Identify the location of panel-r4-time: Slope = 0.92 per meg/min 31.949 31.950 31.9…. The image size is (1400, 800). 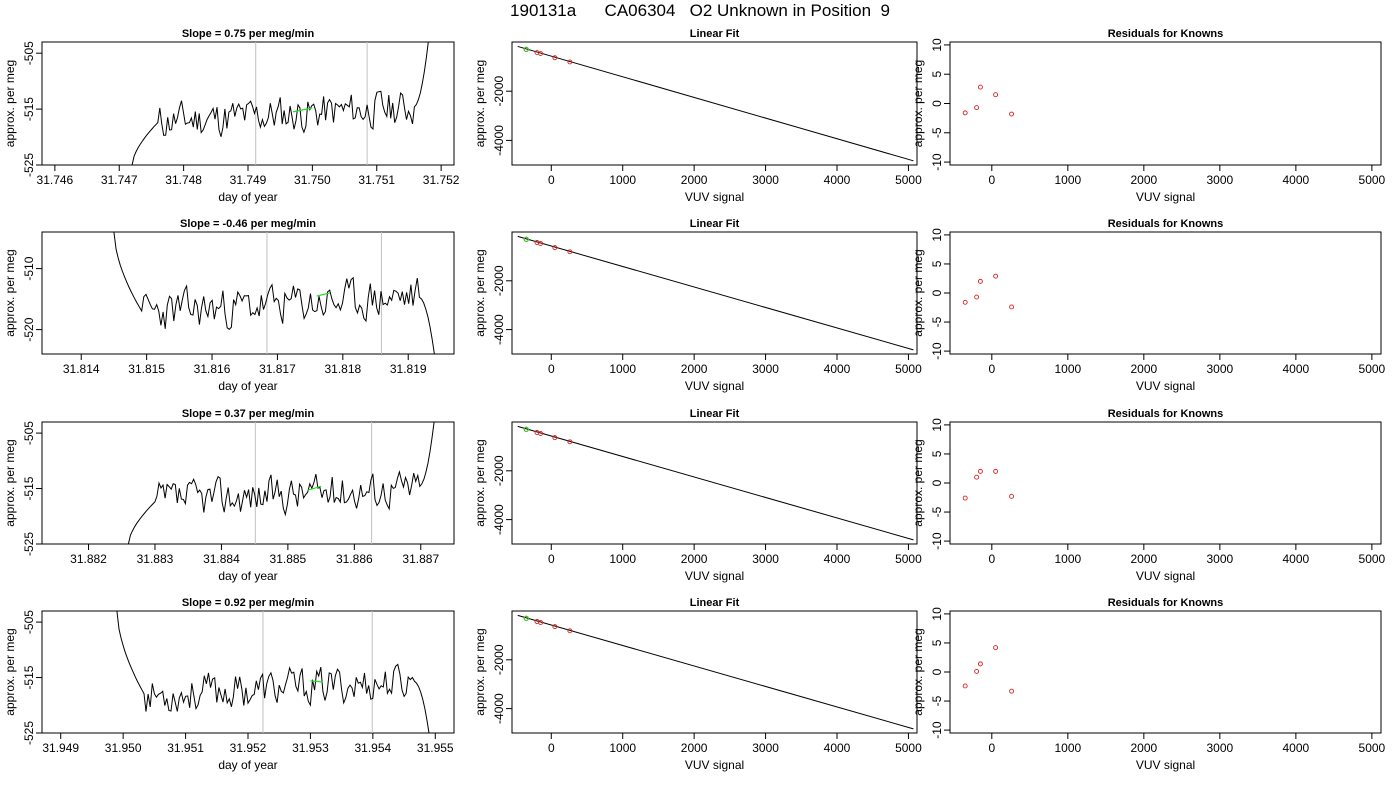
(229, 684).